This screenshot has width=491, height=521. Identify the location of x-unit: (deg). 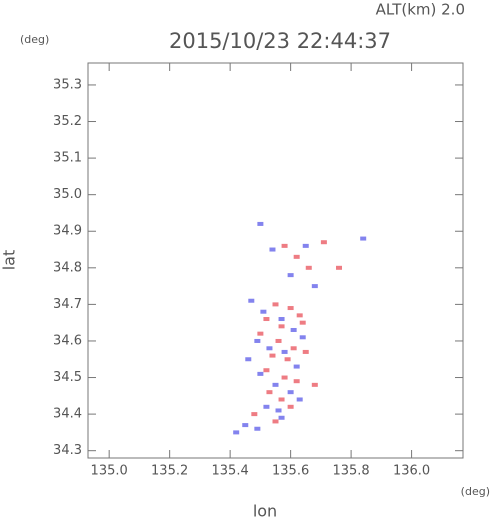
(475, 491).